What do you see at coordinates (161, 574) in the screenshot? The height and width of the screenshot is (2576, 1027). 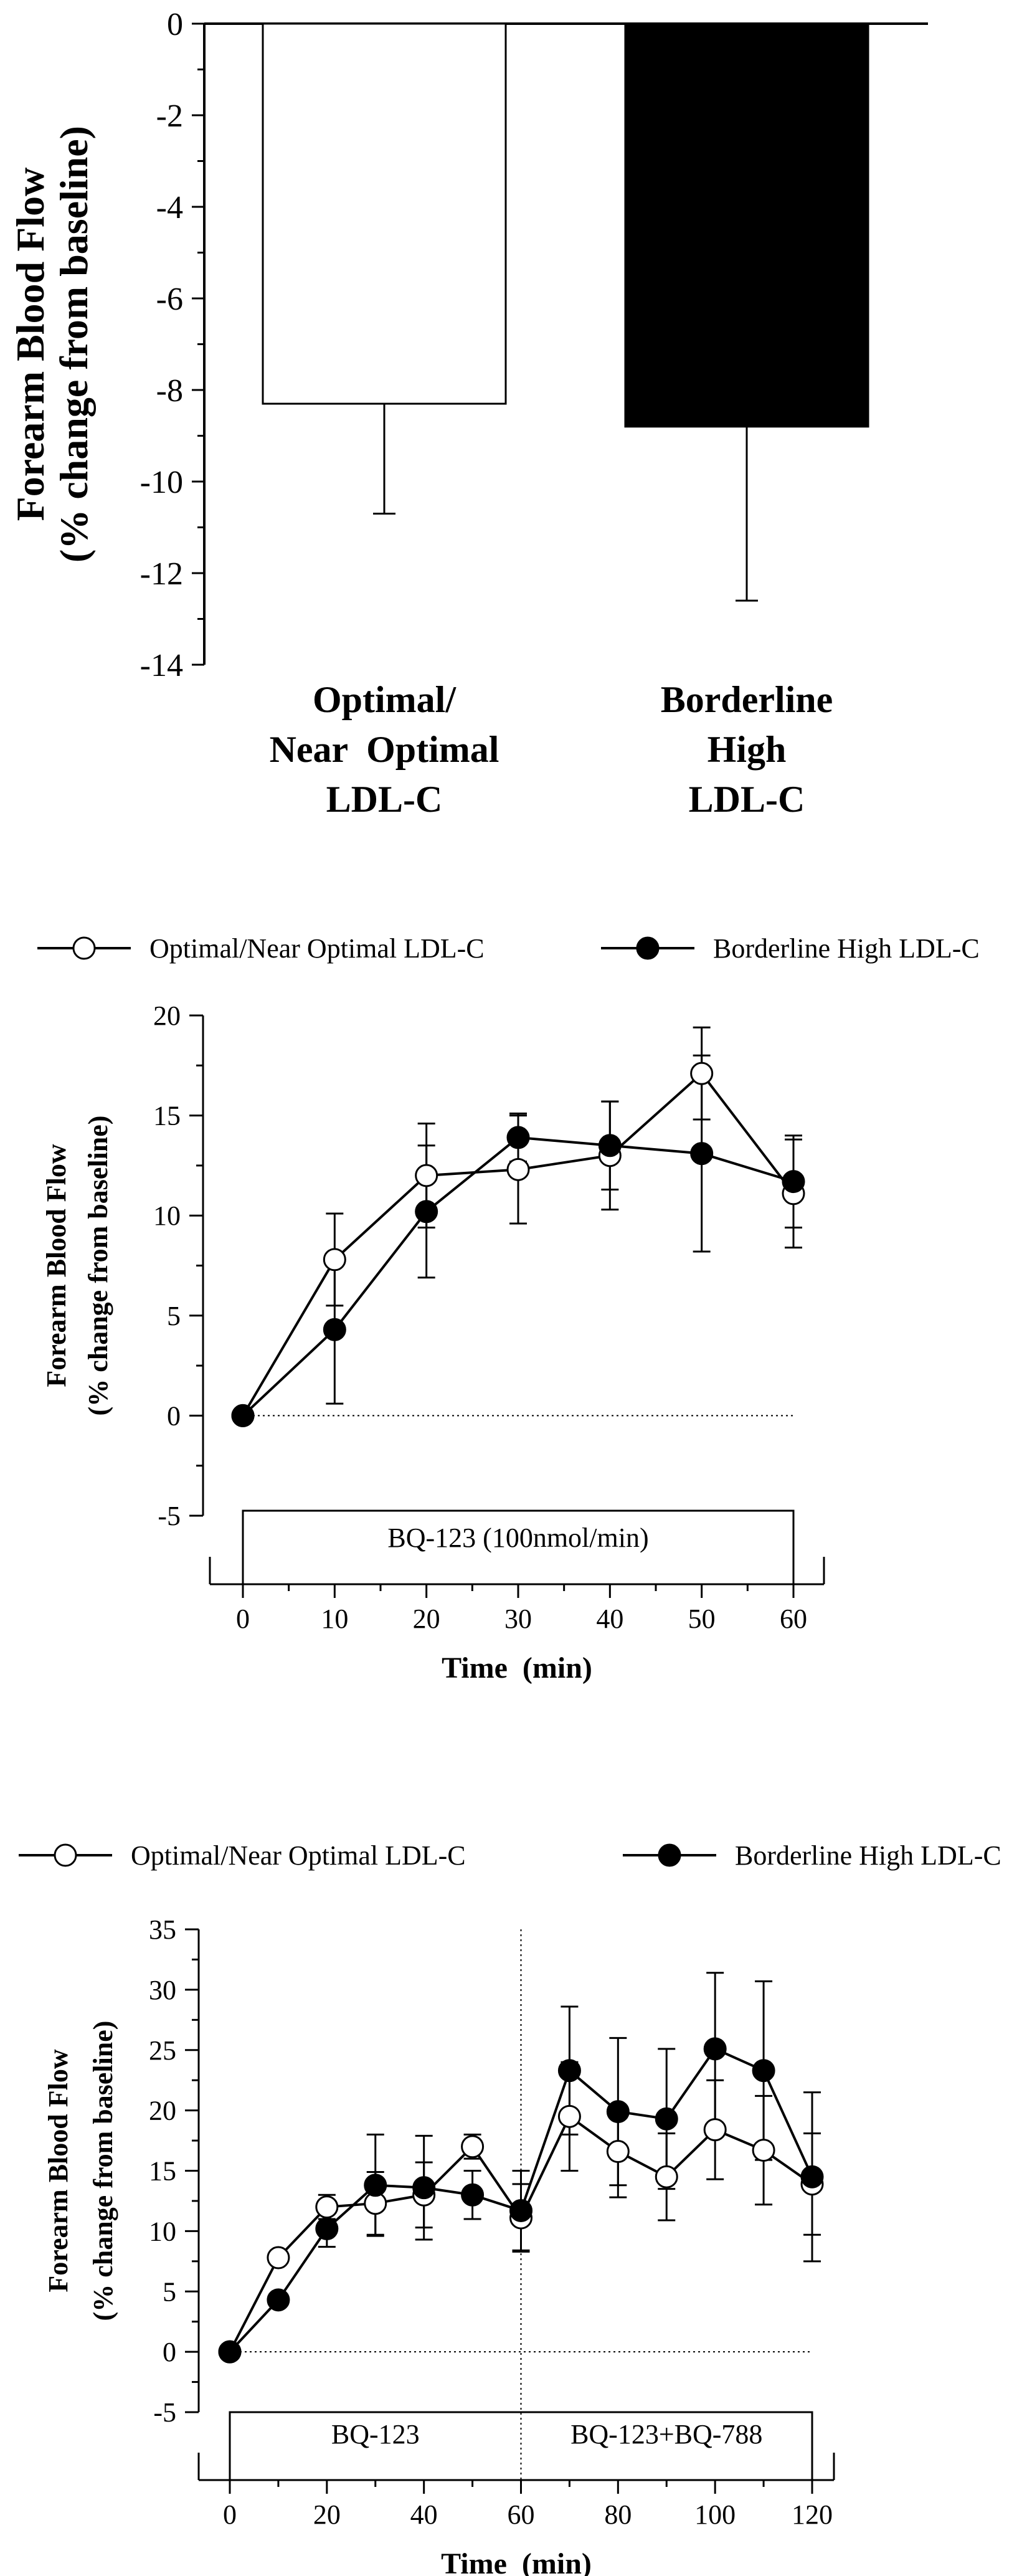 I see `y-tick-label: -12` at bounding box center [161, 574].